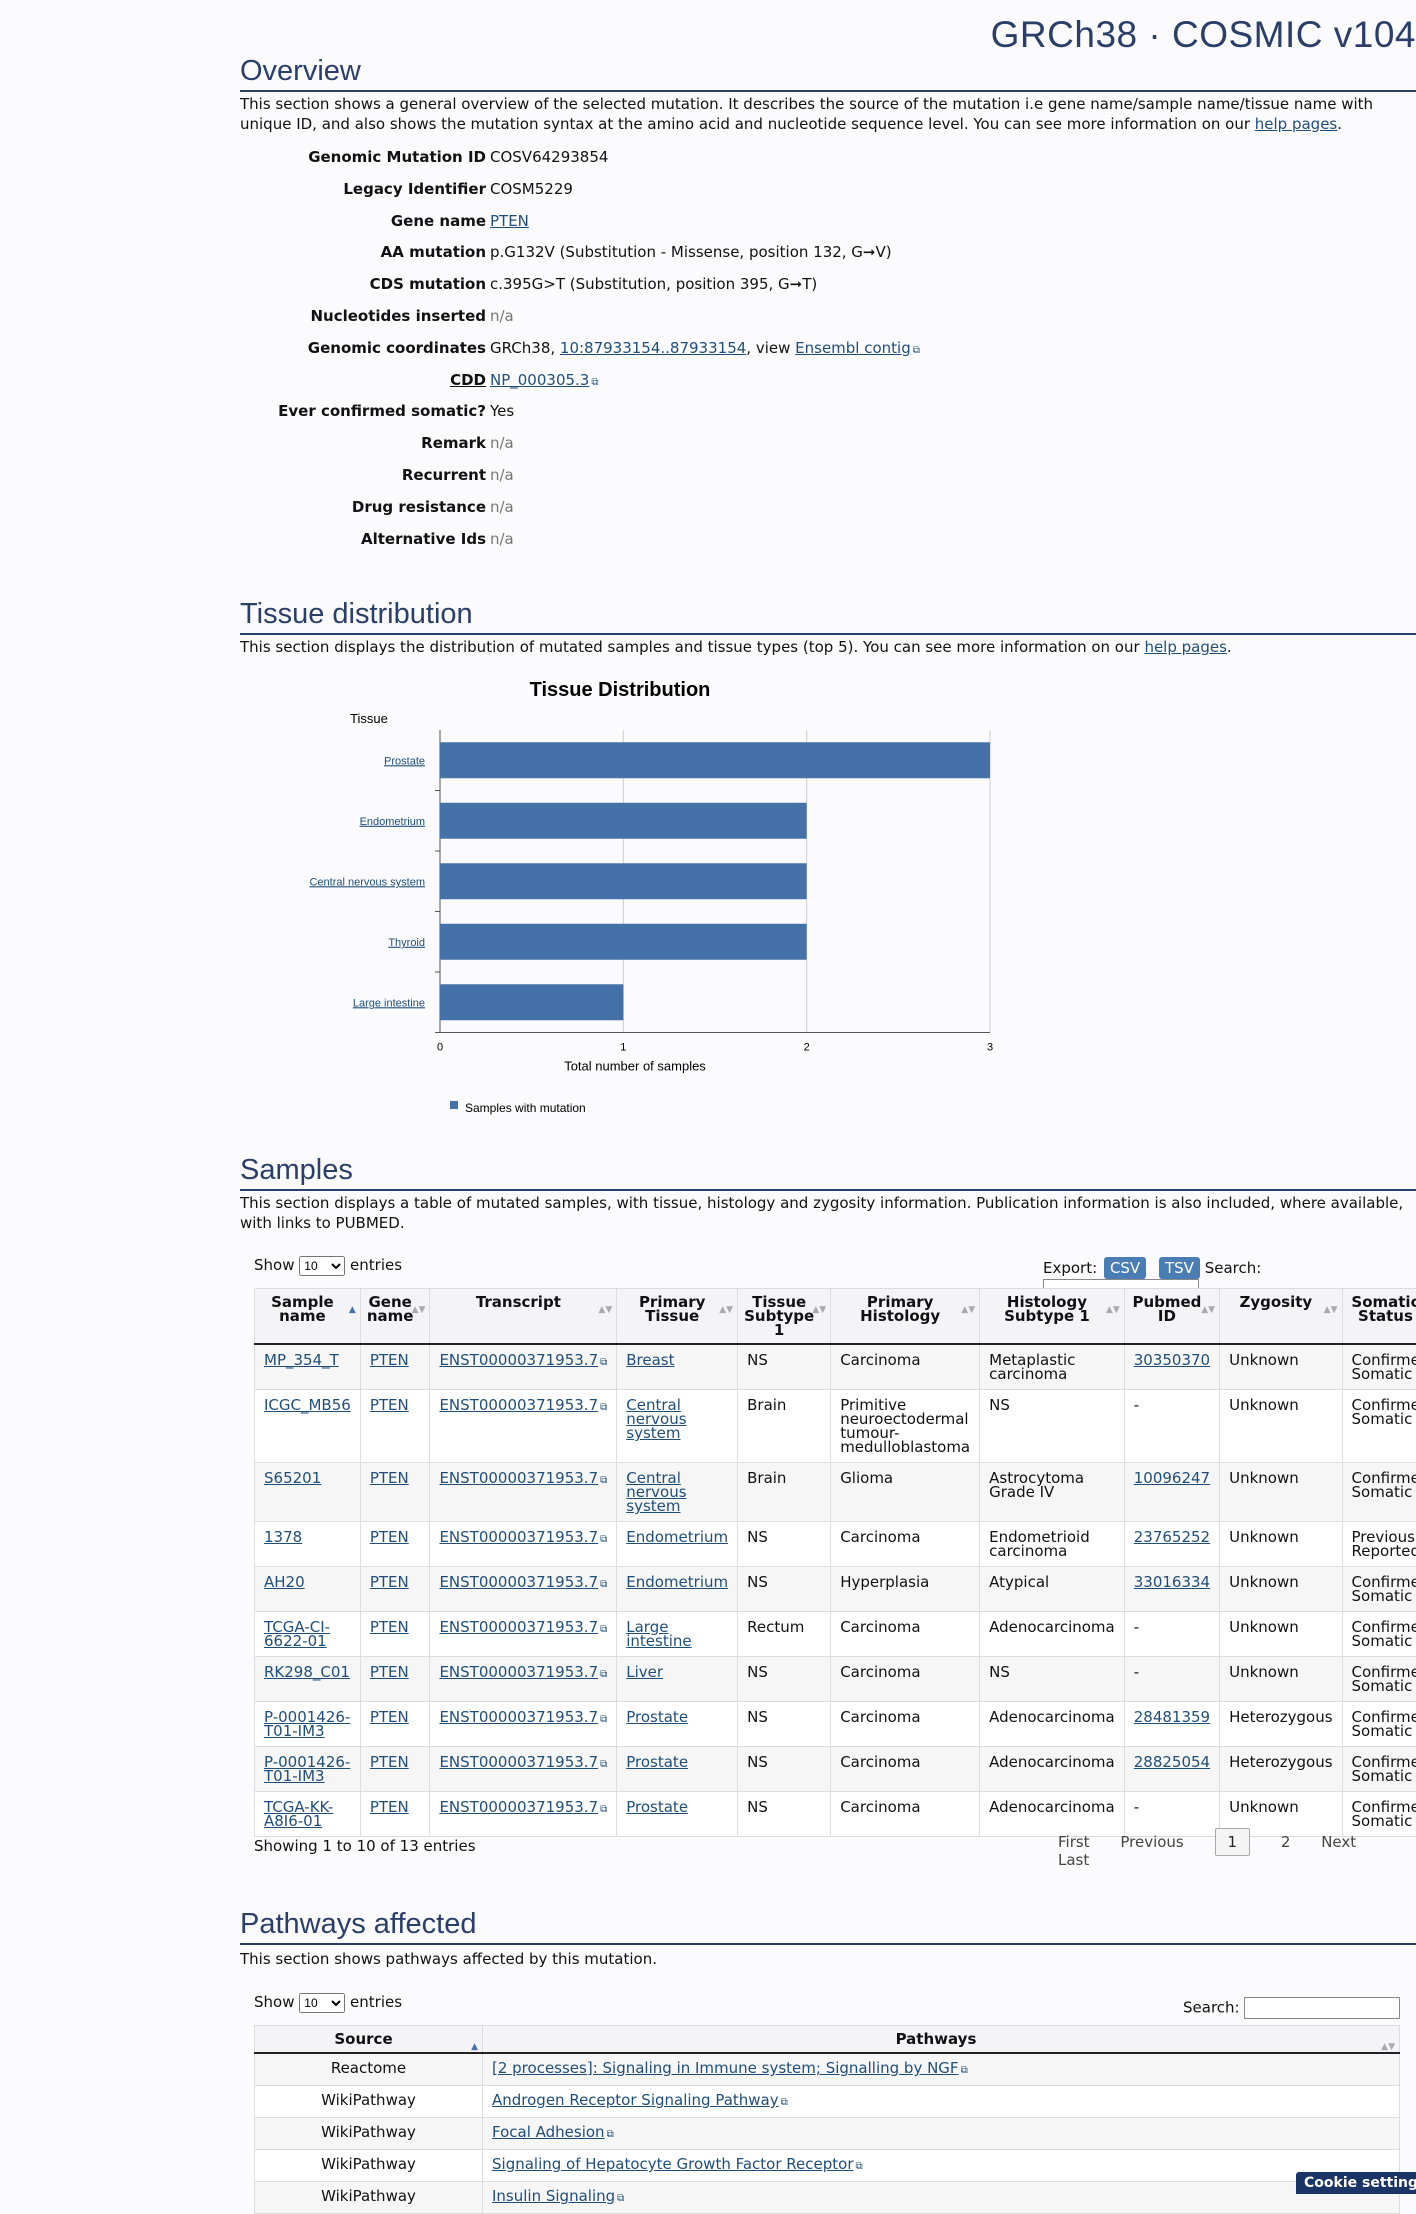 The width and height of the screenshot is (1416, 2214). I want to click on tissue-help-link: help pages, so click(1185, 647).